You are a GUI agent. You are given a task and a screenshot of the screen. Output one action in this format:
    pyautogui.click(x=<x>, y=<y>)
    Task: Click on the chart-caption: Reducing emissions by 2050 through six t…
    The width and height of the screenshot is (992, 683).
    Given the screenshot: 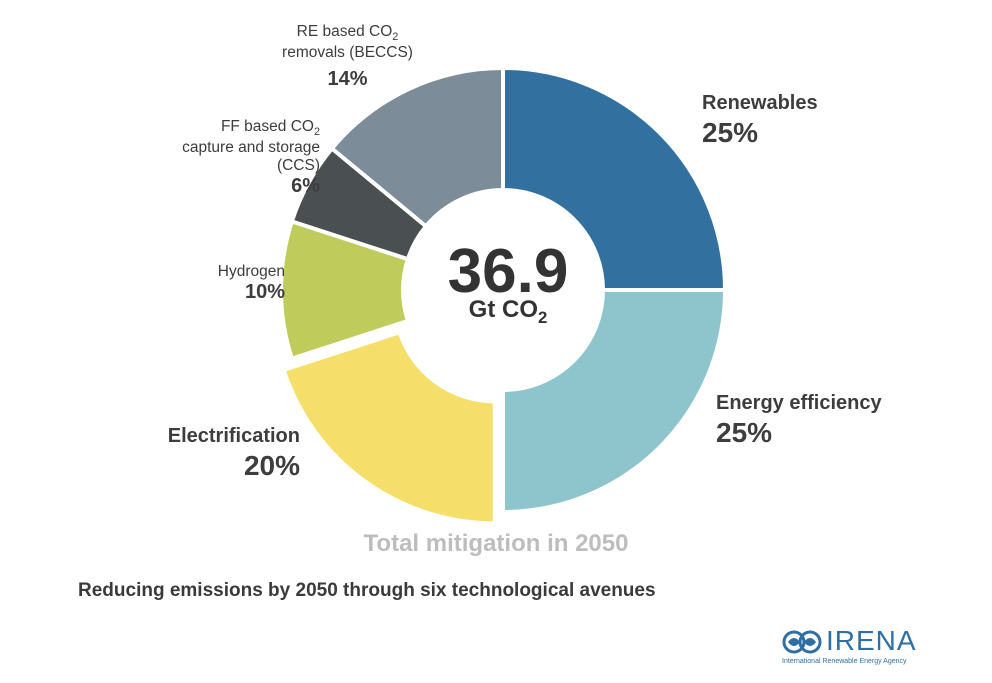 What is the action you would take?
    pyautogui.click(x=367, y=590)
    